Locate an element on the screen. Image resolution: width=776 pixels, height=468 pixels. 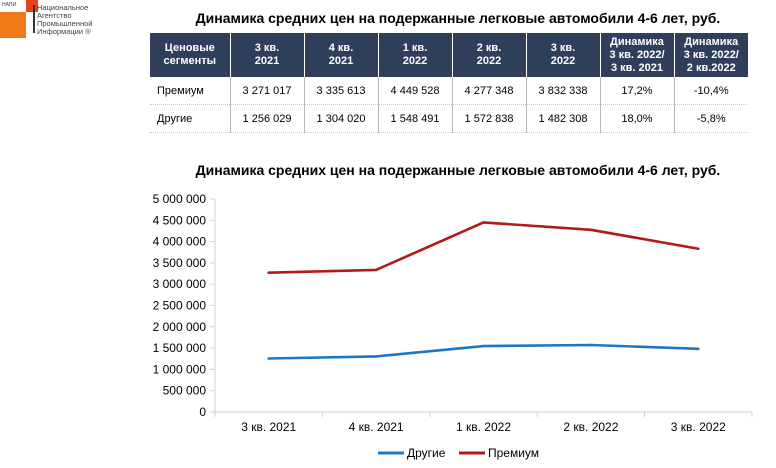
y-tick-label: 4 000 000 is located at coordinates (180, 242).